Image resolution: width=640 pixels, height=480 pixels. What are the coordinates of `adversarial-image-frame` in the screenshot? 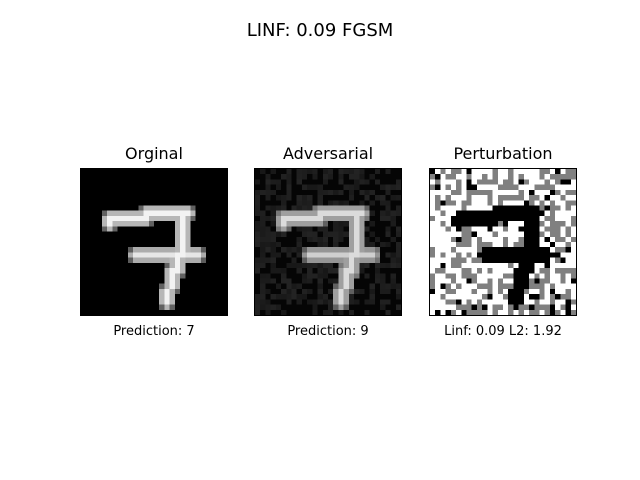 It's located at (328, 242).